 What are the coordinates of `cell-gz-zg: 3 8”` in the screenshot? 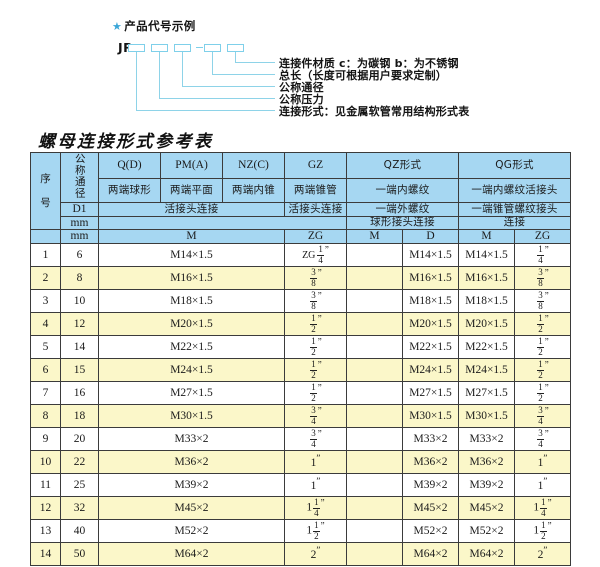 It's located at (315, 301).